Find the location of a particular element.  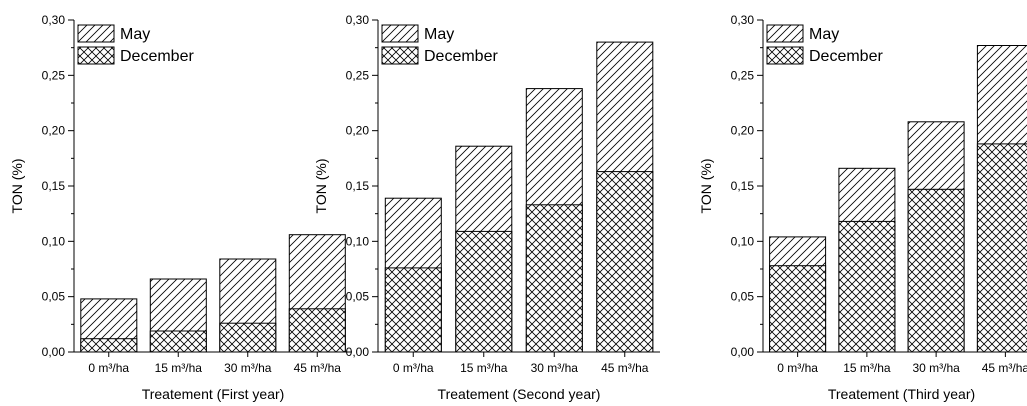

x-axis-title: Treatement (Second year) is located at coordinates (519, 394).